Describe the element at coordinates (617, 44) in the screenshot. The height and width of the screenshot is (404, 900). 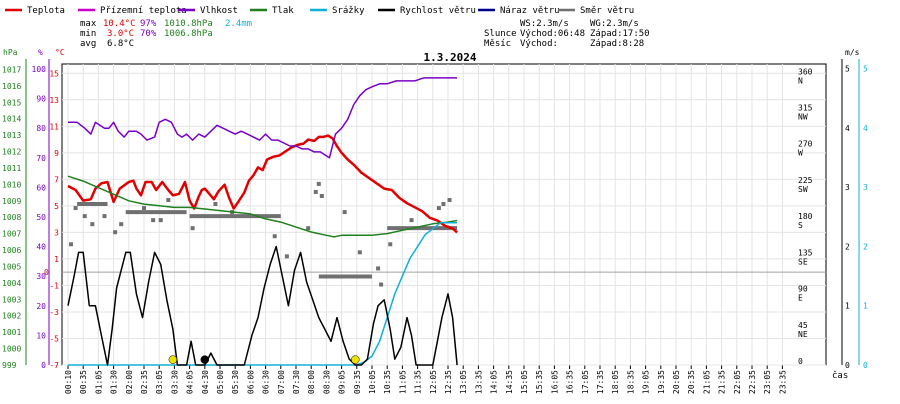
I see `moonset: Západ:8:28` at that location.